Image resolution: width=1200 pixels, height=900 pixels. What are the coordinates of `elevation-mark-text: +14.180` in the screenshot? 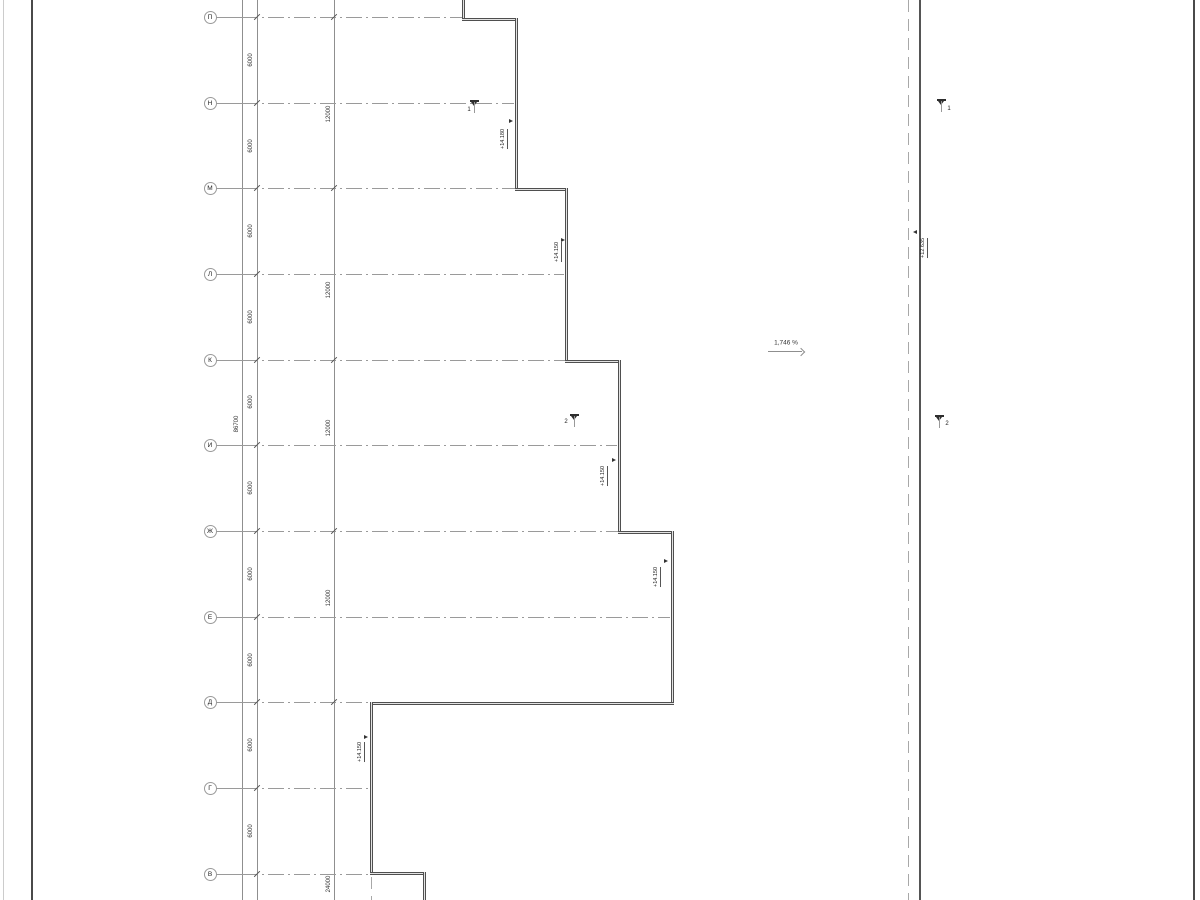 It's located at (504, 139).